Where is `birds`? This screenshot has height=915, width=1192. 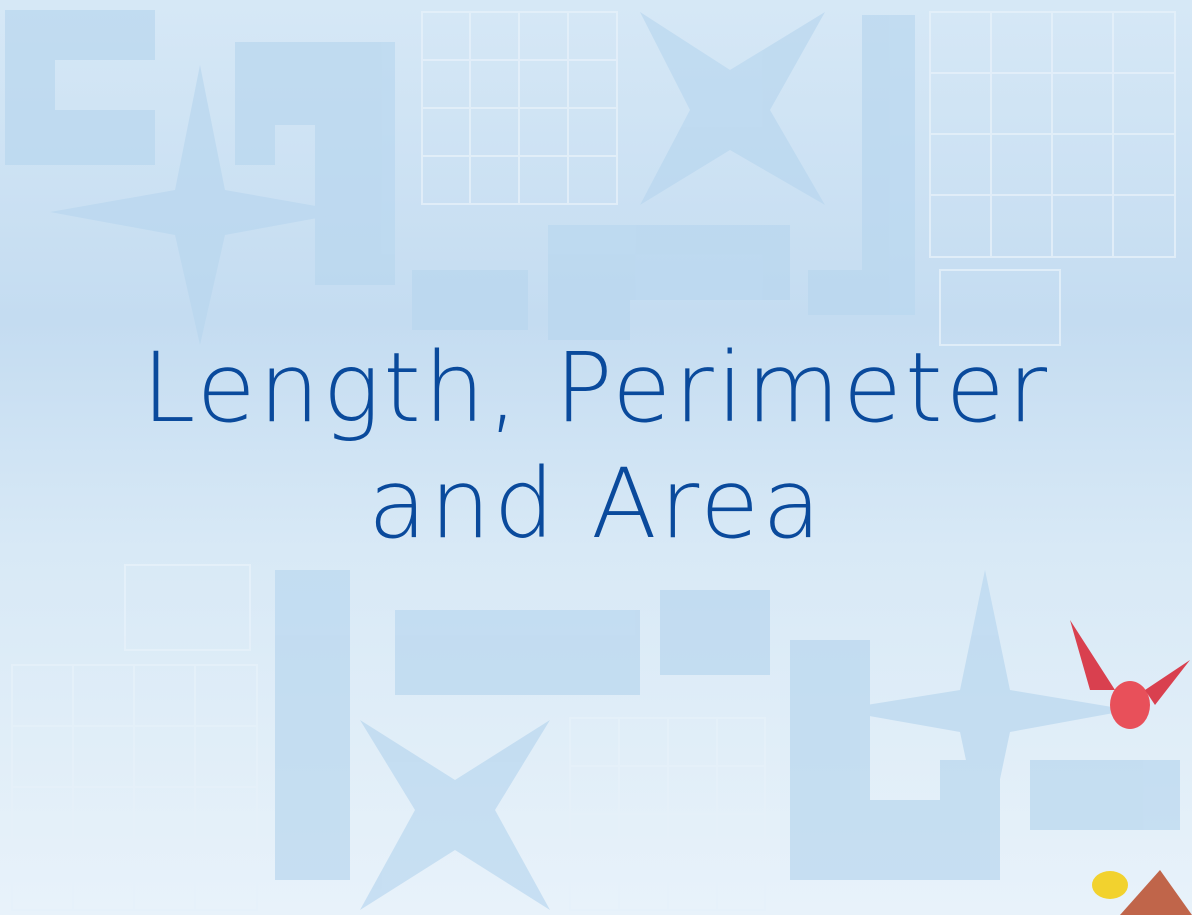 birds is located at coordinates (1131, 767).